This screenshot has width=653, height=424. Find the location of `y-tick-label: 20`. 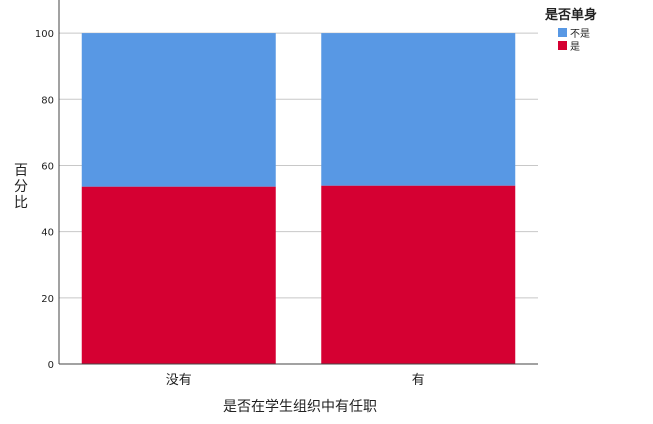

y-tick-label: 20 is located at coordinates (47, 299).